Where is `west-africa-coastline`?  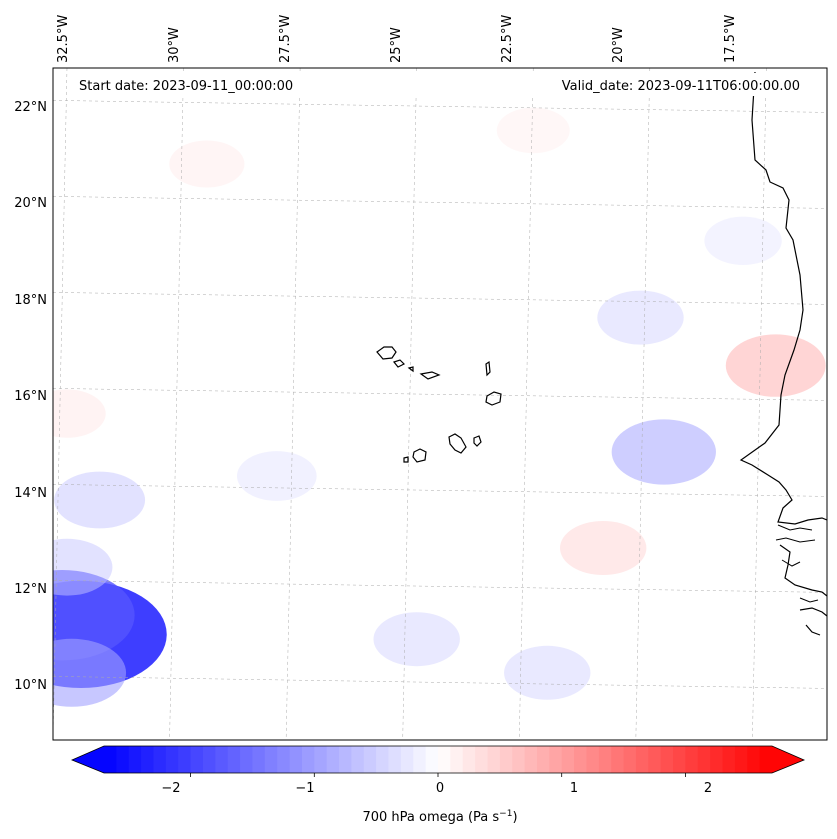
west-africa-coastline is located at coordinates (783, 353).